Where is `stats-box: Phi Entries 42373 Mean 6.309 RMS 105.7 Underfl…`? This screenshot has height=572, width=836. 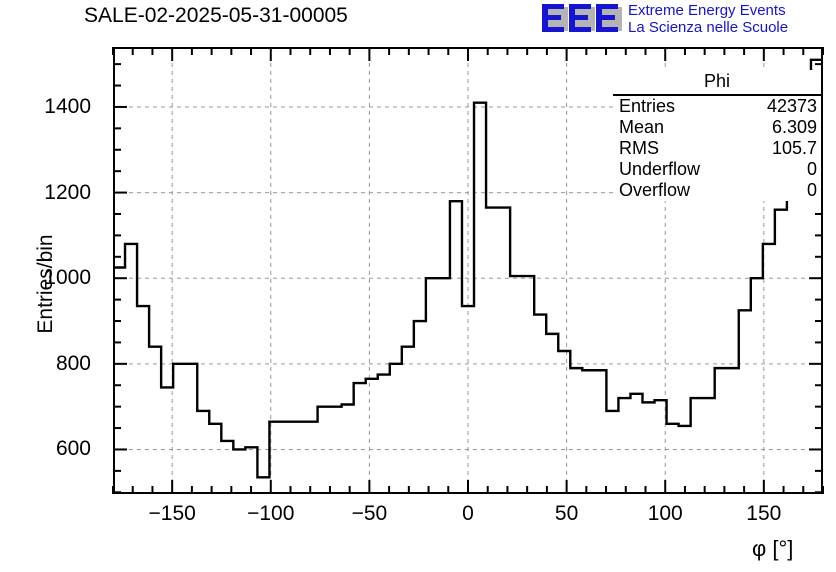 stats-box: Phi Entries 42373 Mean 6.309 RMS 105.7 Underfl… is located at coordinates (717, 135).